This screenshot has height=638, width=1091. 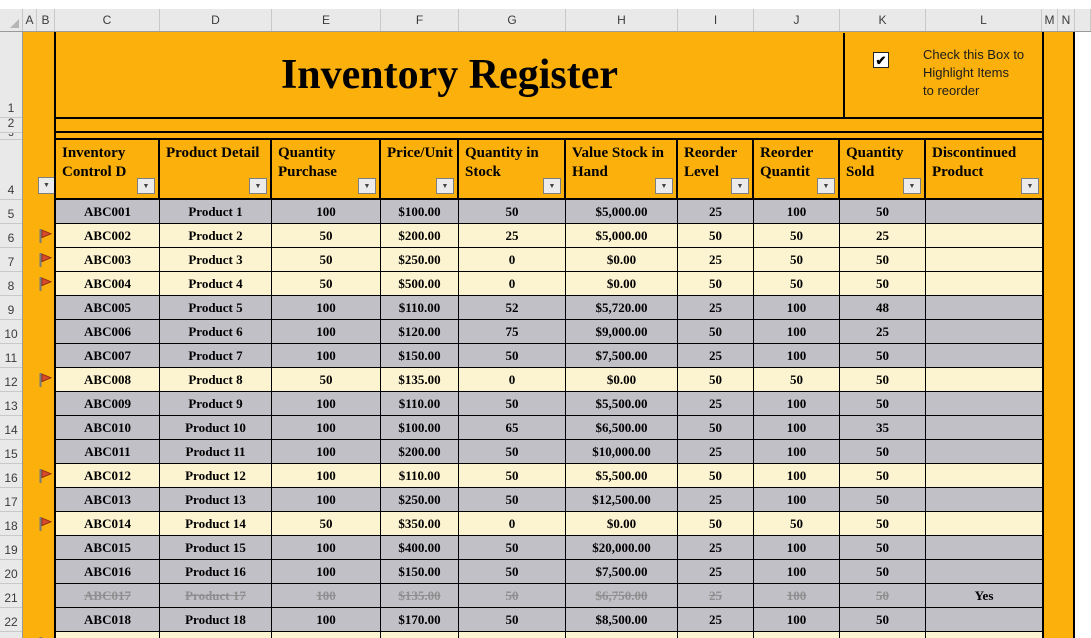 I want to click on cell-control: ABC015, so click(x=108, y=547).